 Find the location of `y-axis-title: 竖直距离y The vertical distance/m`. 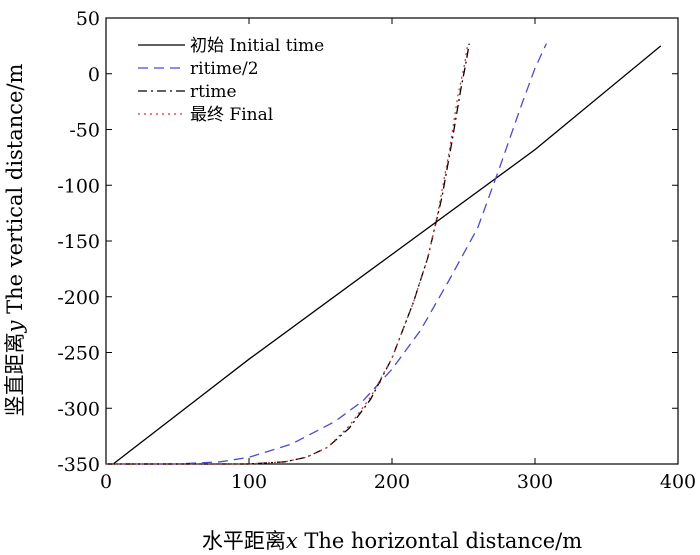

y-axis-title: 竖直距离y The vertical distance/m is located at coordinates (15, 239).